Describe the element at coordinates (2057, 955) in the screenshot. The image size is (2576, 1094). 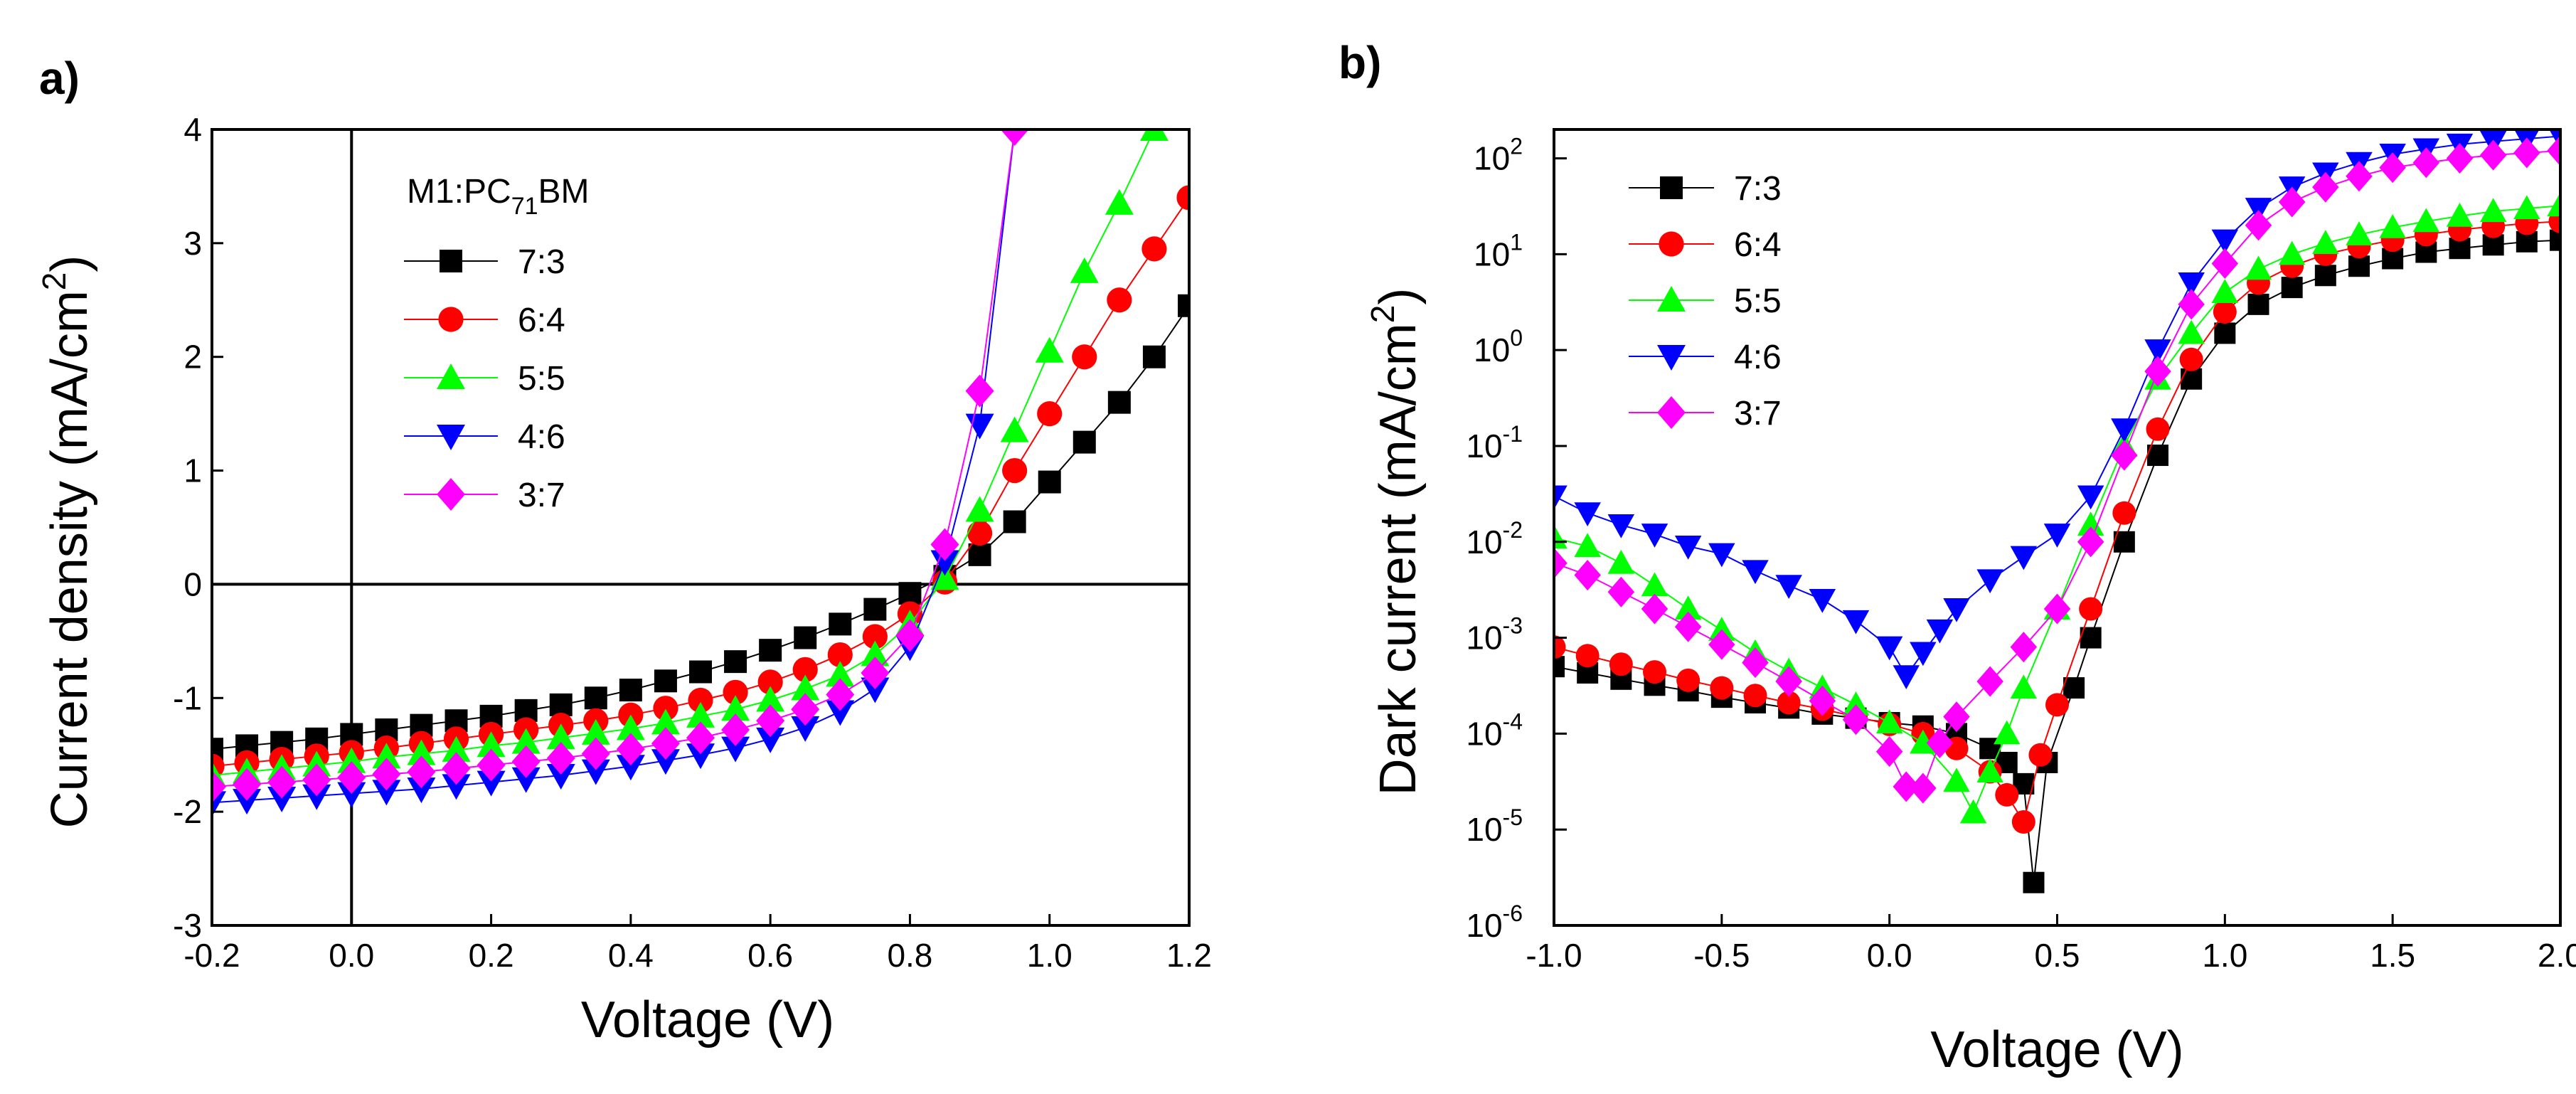
I see `x-tick-label-b: 0.5` at that location.